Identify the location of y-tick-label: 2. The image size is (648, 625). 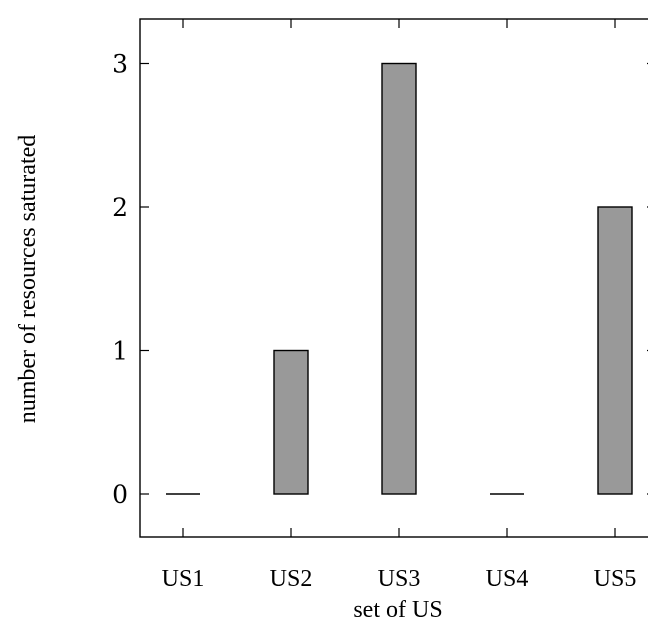
(120, 207).